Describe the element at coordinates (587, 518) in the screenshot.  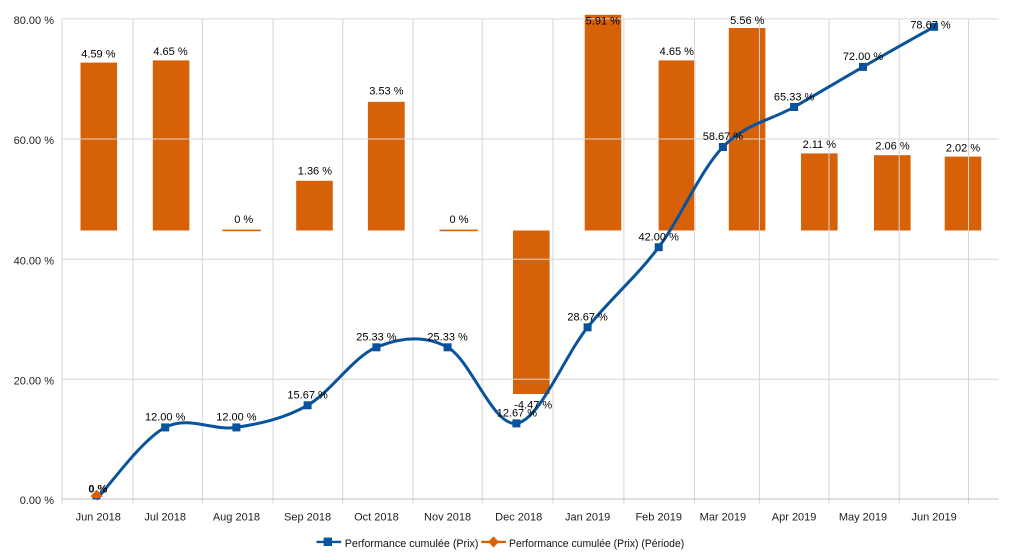
I see `svg-text: Jan 2019` at that location.